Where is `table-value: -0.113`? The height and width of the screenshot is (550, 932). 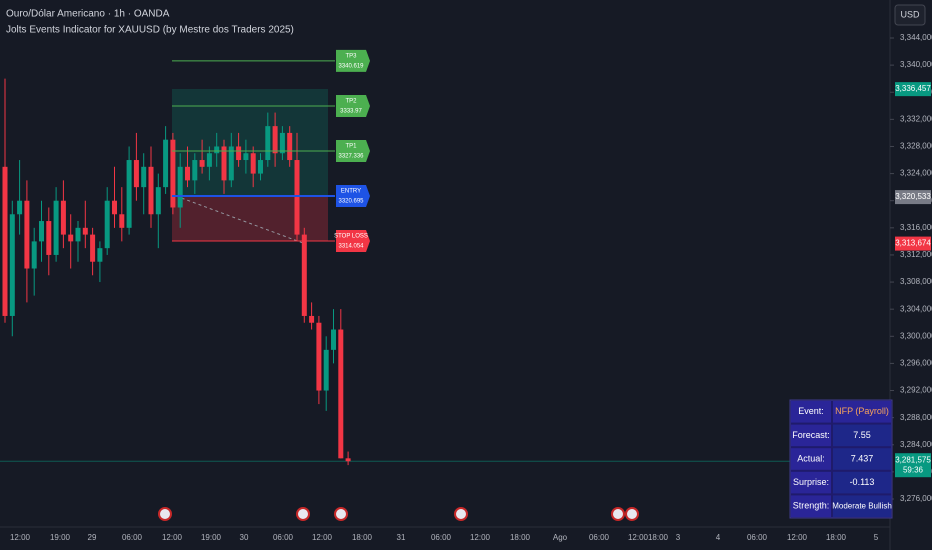 table-value: -0.113 is located at coordinates (862, 482).